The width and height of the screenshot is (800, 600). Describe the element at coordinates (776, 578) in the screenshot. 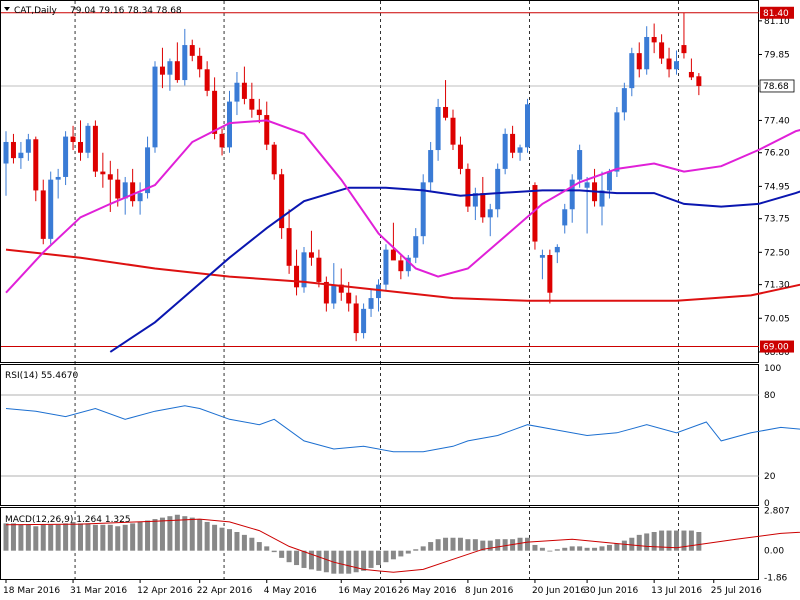

I see `macd-tick-label: -1.86` at that location.